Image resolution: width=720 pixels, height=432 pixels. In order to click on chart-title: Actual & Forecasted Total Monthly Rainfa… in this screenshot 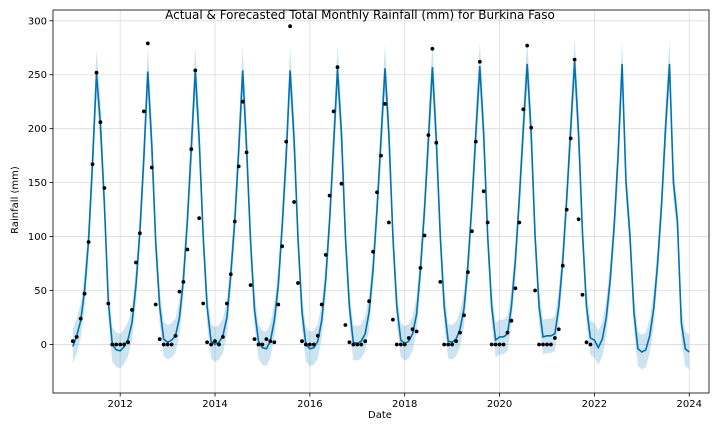, I will do `click(360, 15)`.